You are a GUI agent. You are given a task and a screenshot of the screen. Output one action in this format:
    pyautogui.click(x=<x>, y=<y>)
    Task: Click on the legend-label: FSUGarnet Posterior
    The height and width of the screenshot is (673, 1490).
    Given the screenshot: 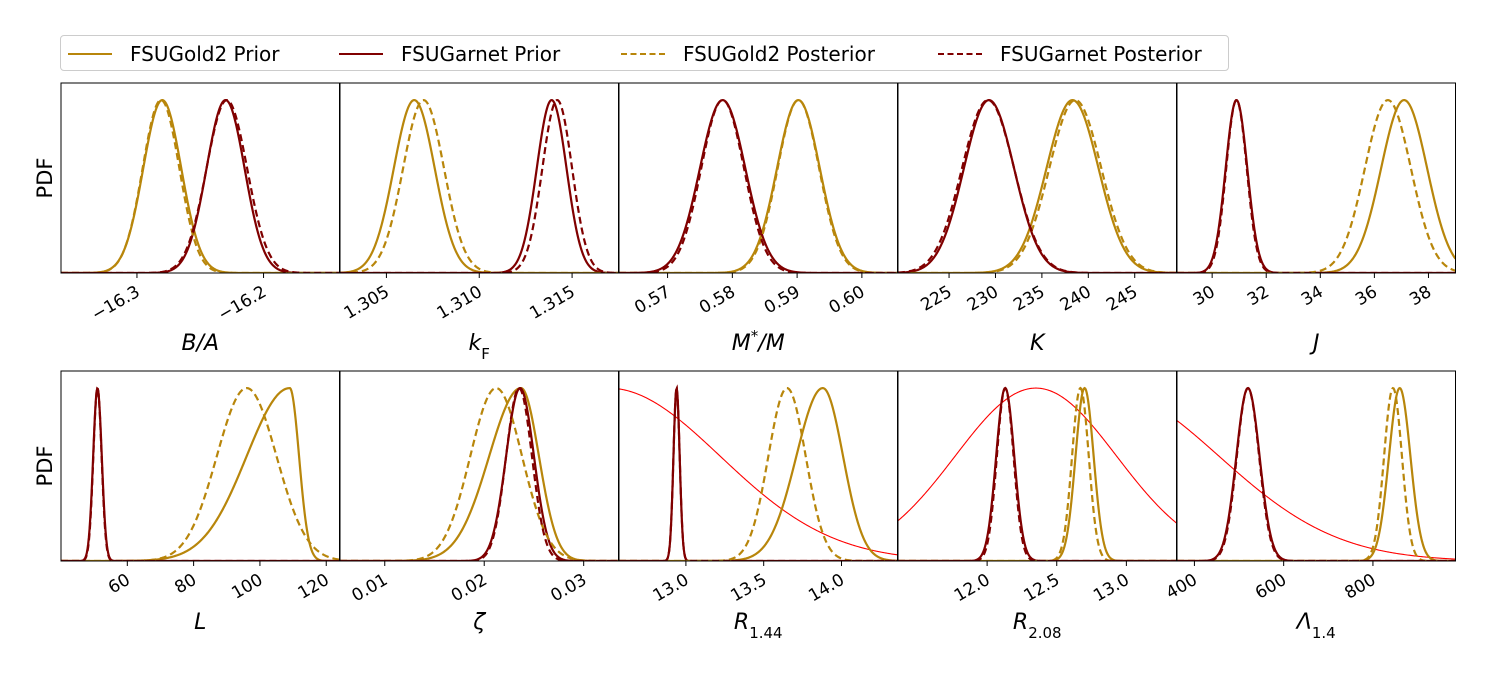 What is the action you would take?
    pyautogui.click(x=1101, y=54)
    